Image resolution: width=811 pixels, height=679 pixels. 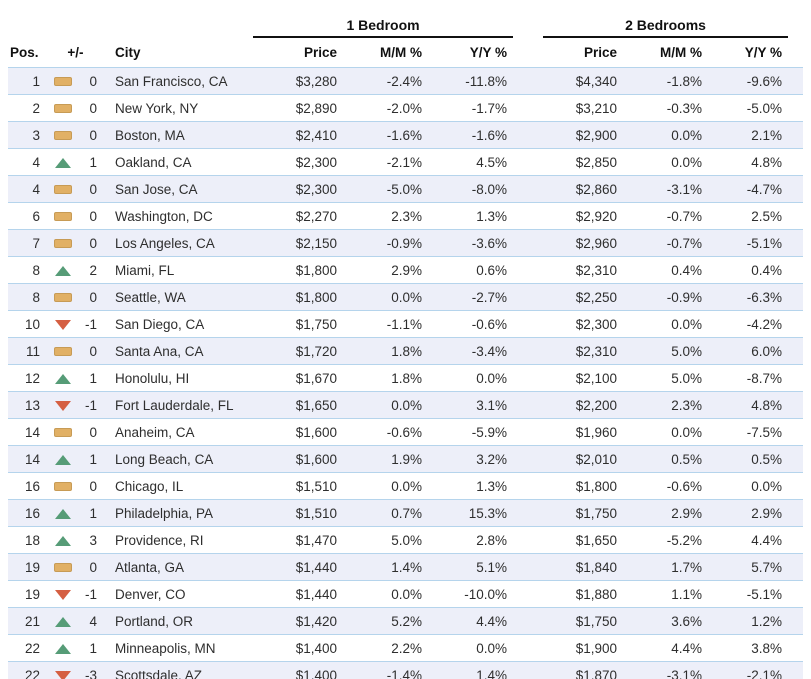 What do you see at coordinates (492, 486) in the screenshot?
I see `br1-yy-cell: 1.3%` at bounding box center [492, 486].